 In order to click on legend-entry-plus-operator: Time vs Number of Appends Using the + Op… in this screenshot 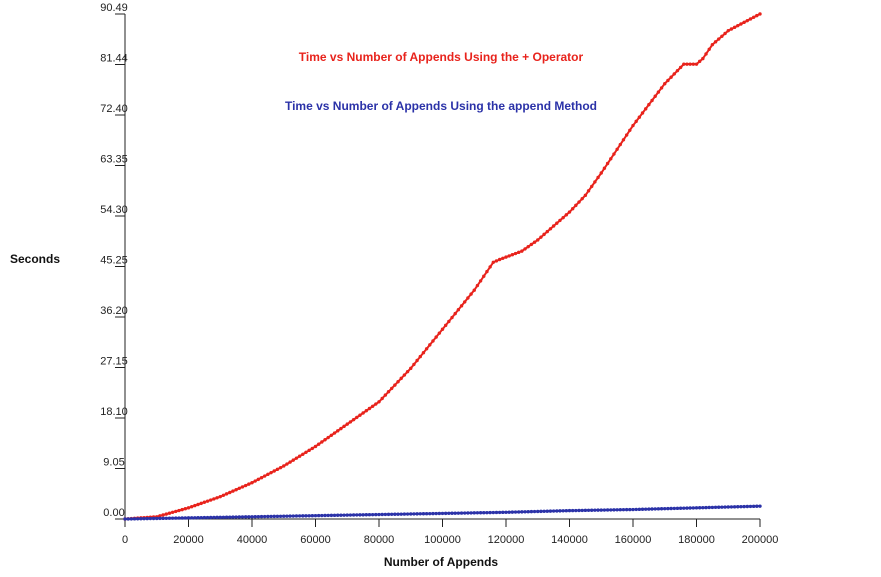, I will do `click(441, 57)`.